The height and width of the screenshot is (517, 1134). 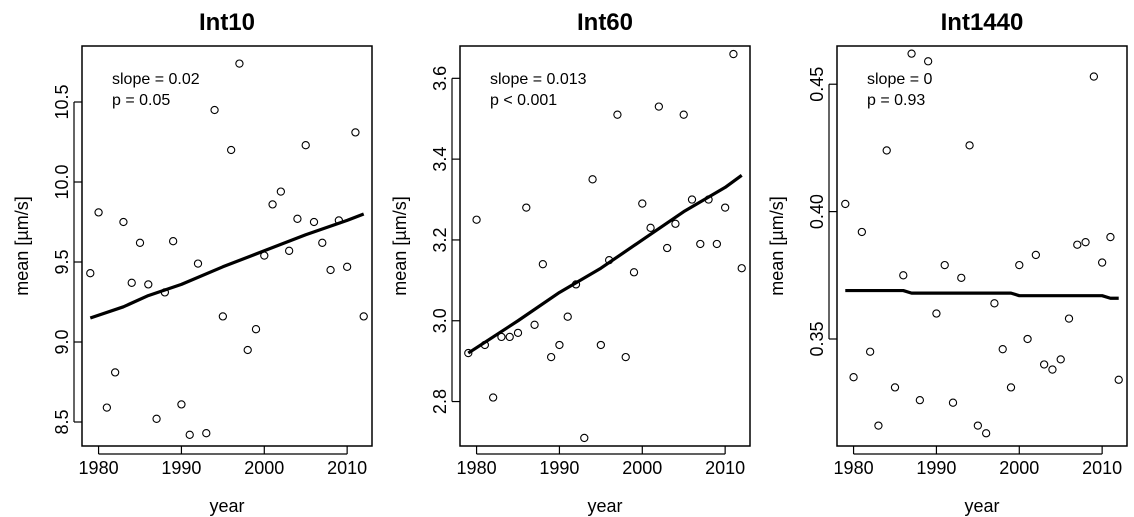 What do you see at coordinates (523, 100) in the screenshot?
I see `stat-annotation: p < 0.001` at bounding box center [523, 100].